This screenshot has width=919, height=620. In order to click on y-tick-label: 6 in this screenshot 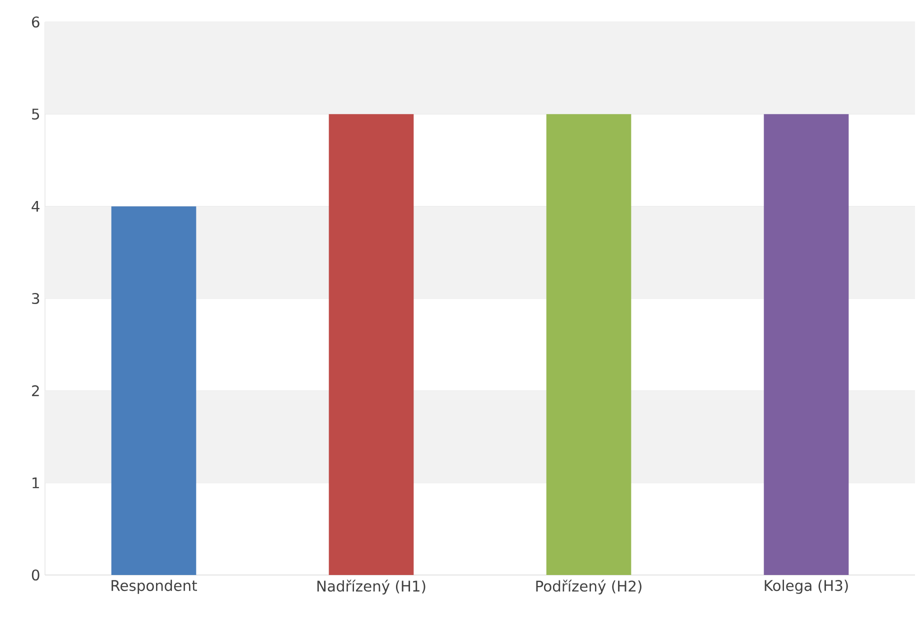, I will do `click(36, 22)`.